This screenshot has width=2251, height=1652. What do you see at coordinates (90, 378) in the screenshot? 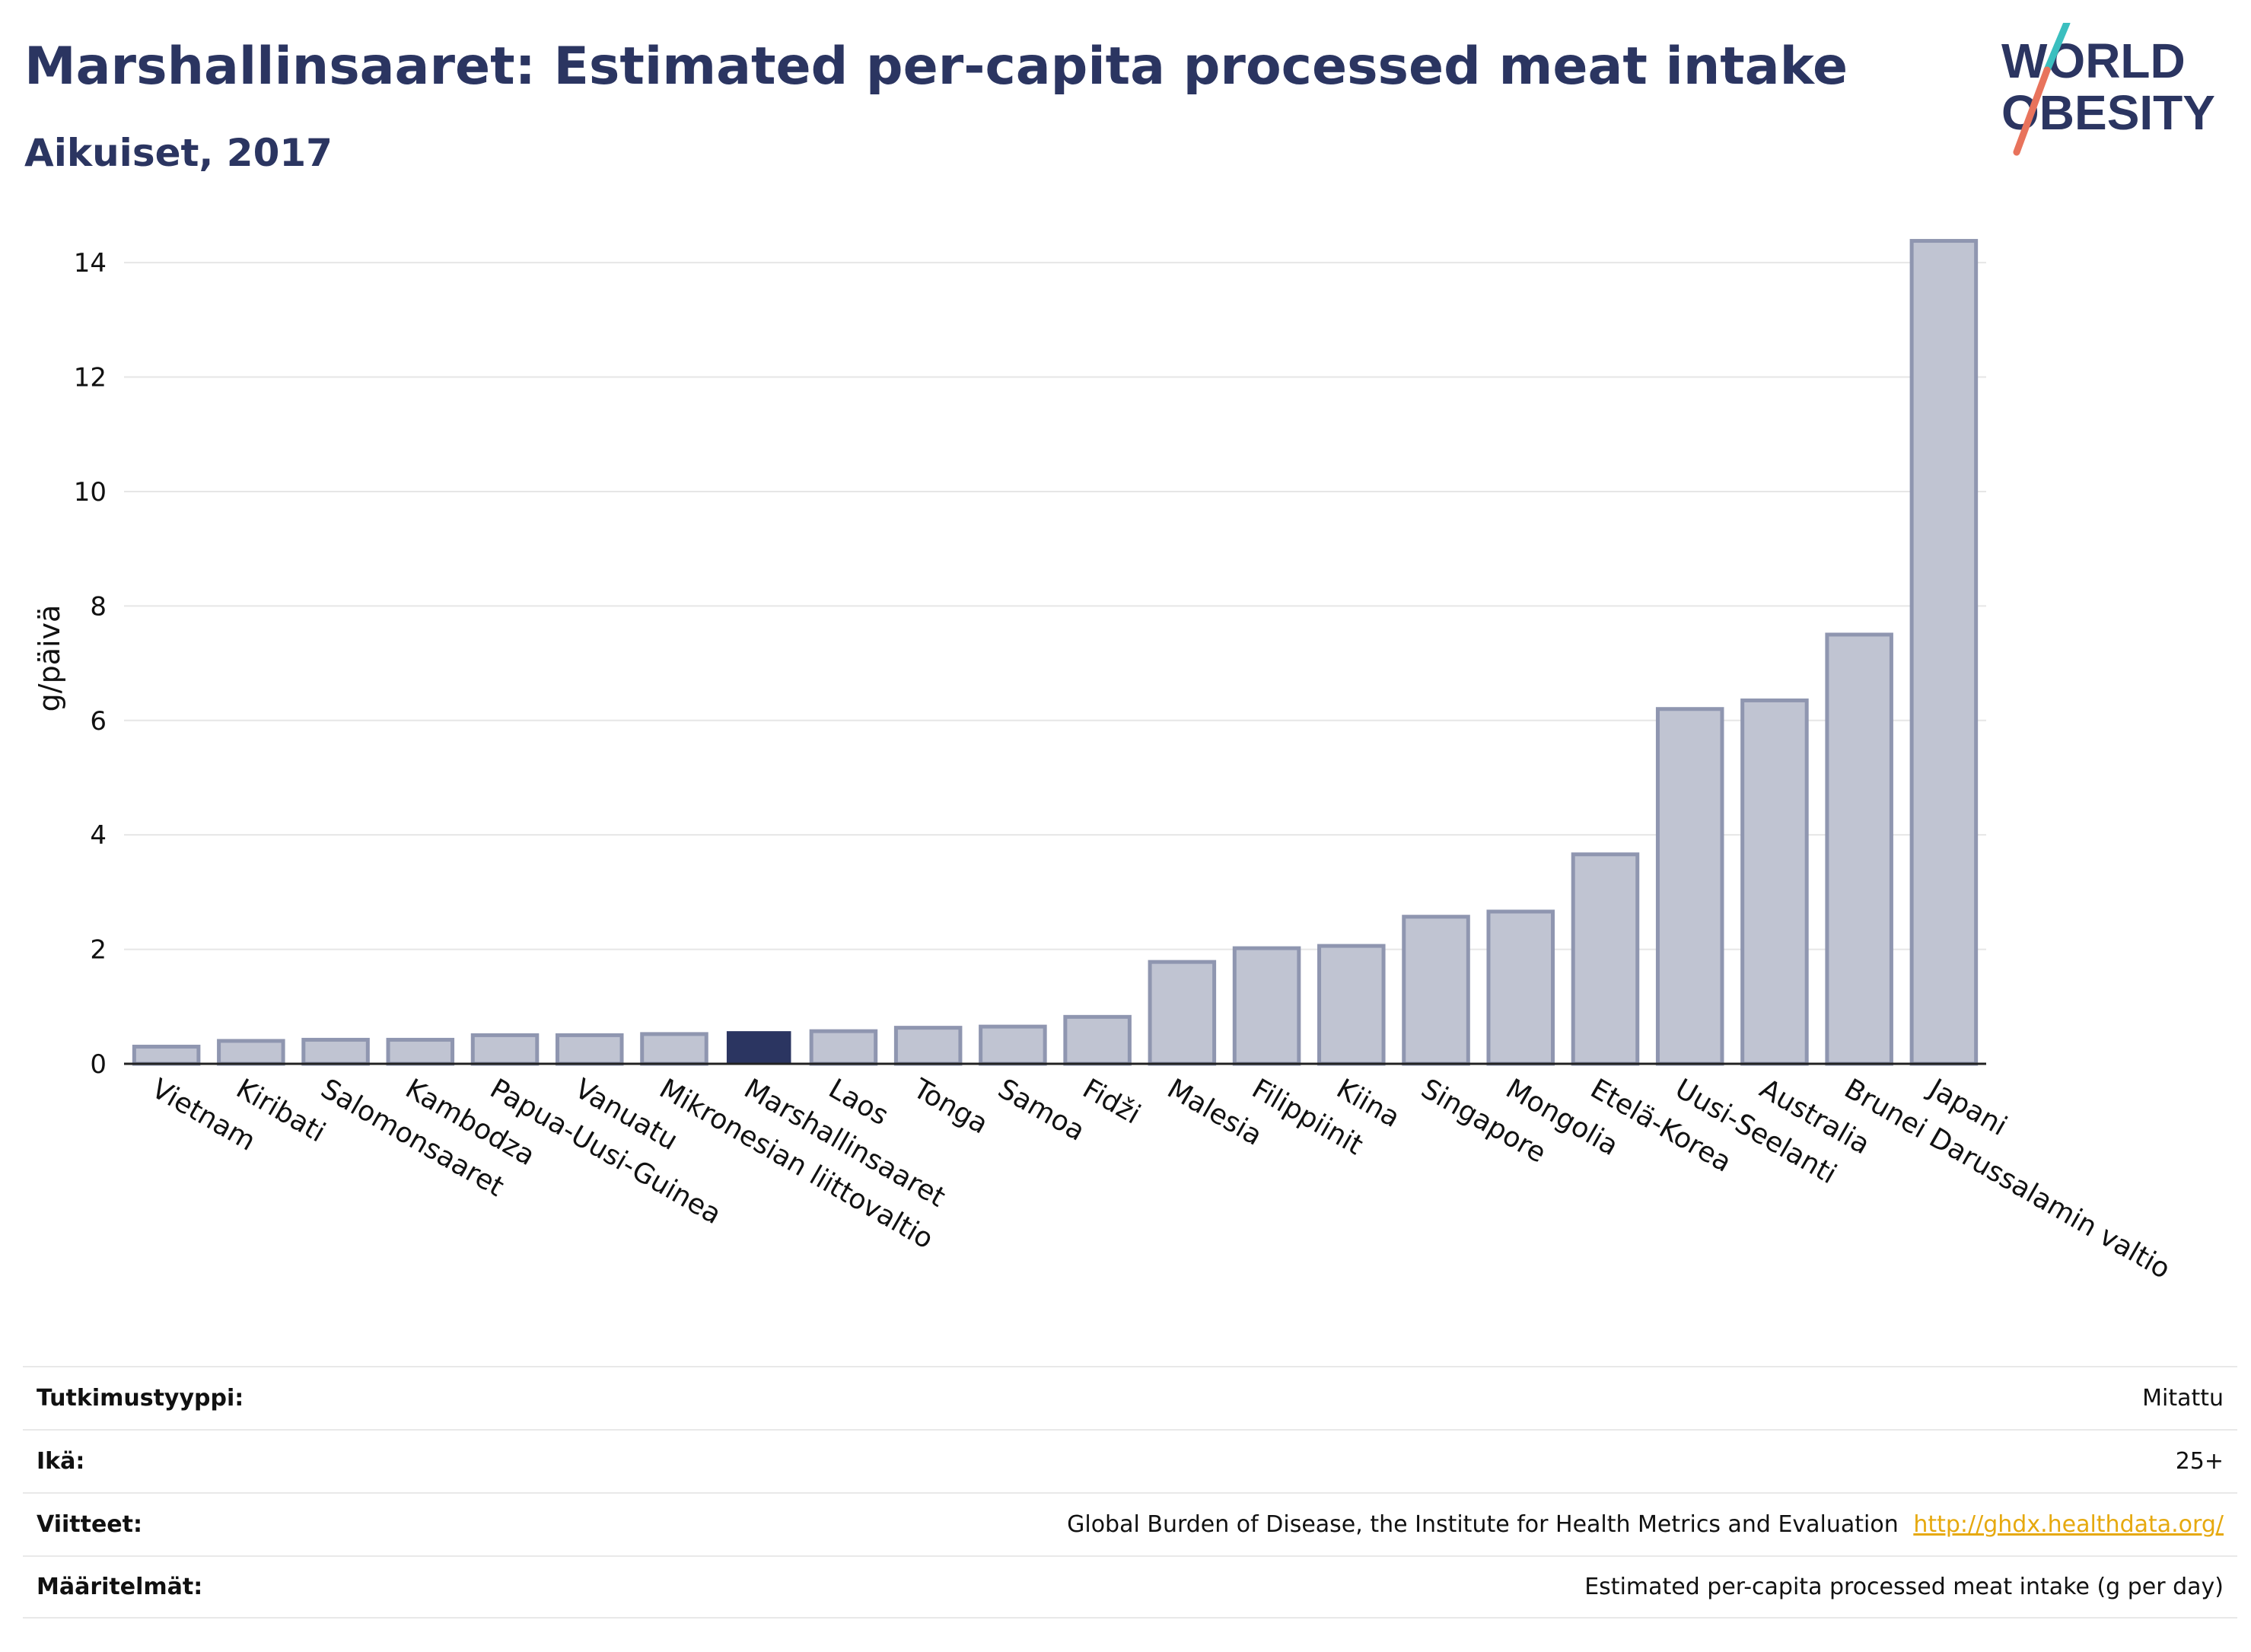
I see `y-tick-label: 12` at bounding box center [90, 378].